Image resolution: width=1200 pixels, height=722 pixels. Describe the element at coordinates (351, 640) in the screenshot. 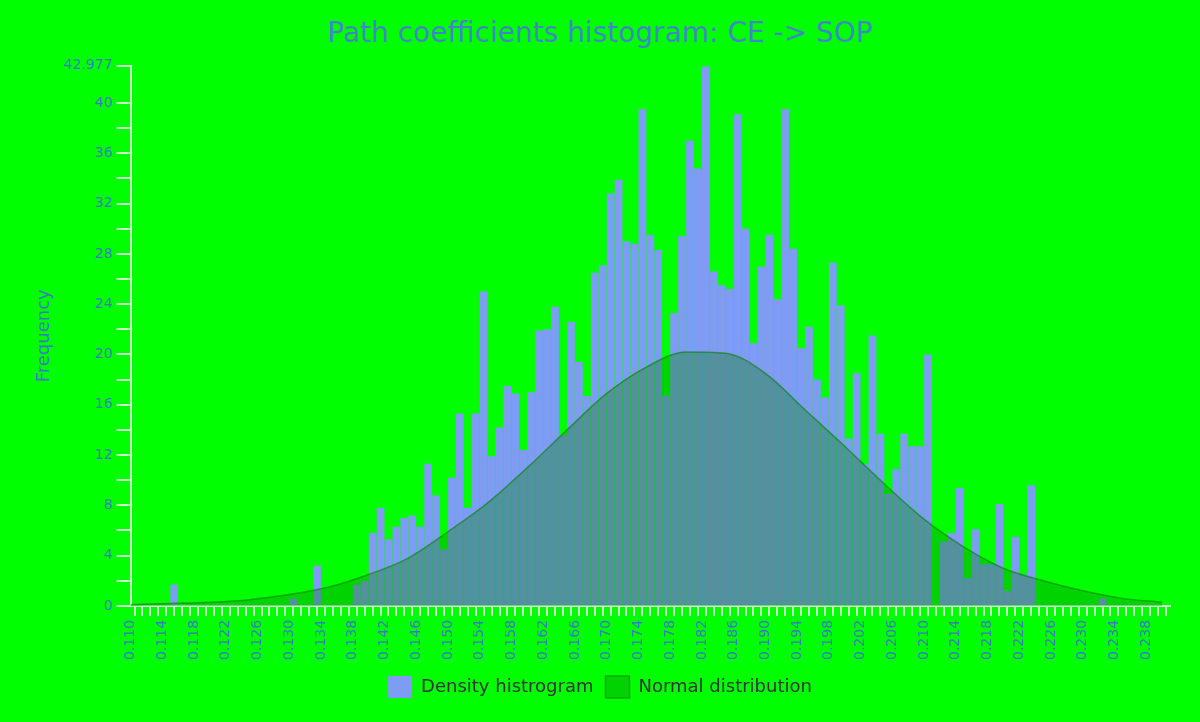

I see `x-tick-label: 0.138` at that location.